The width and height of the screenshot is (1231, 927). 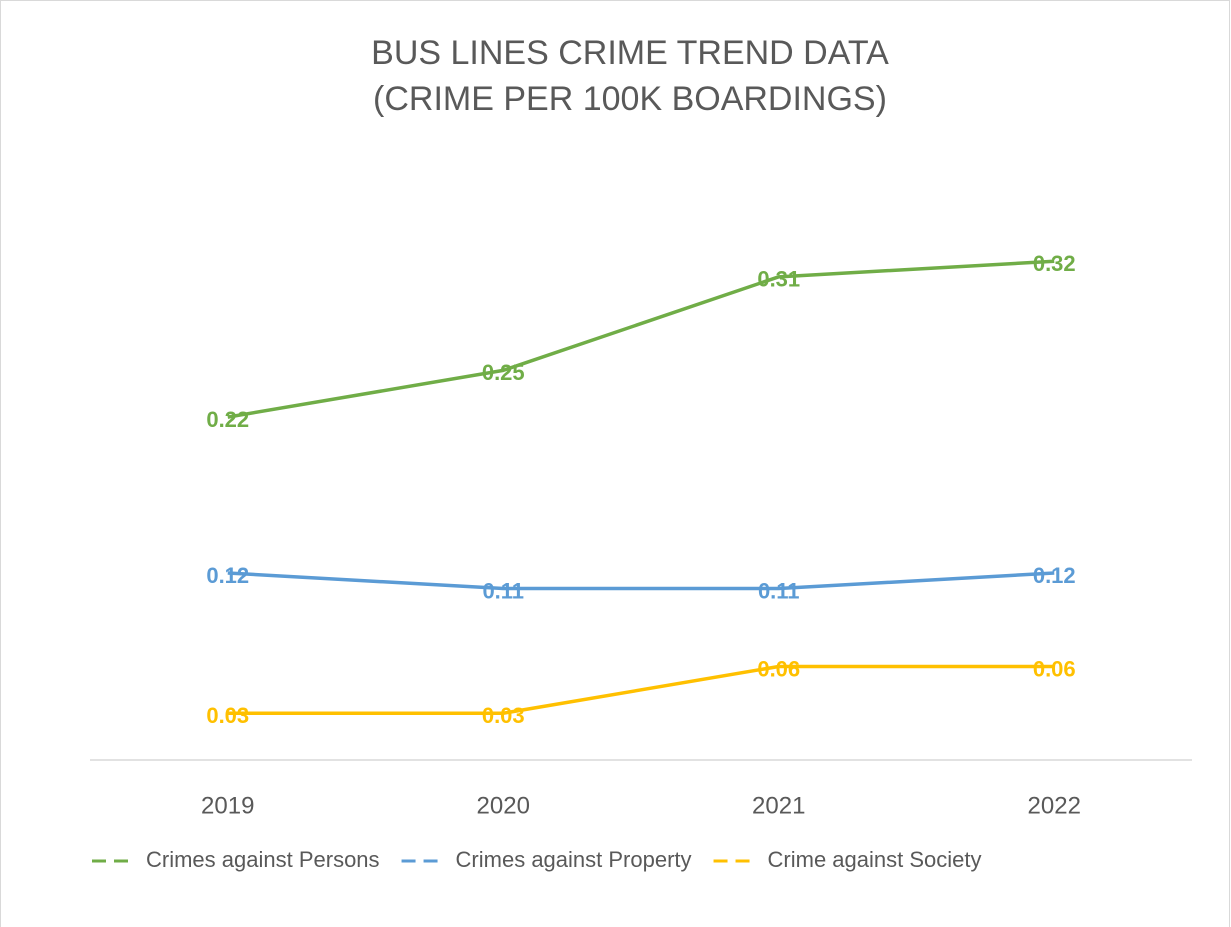 What do you see at coordinates (630, 99) in the screenshot?
I see `chart-subtitle: (CRIME PER 100K BOARDINGS)` at bounding box center [630, 99].